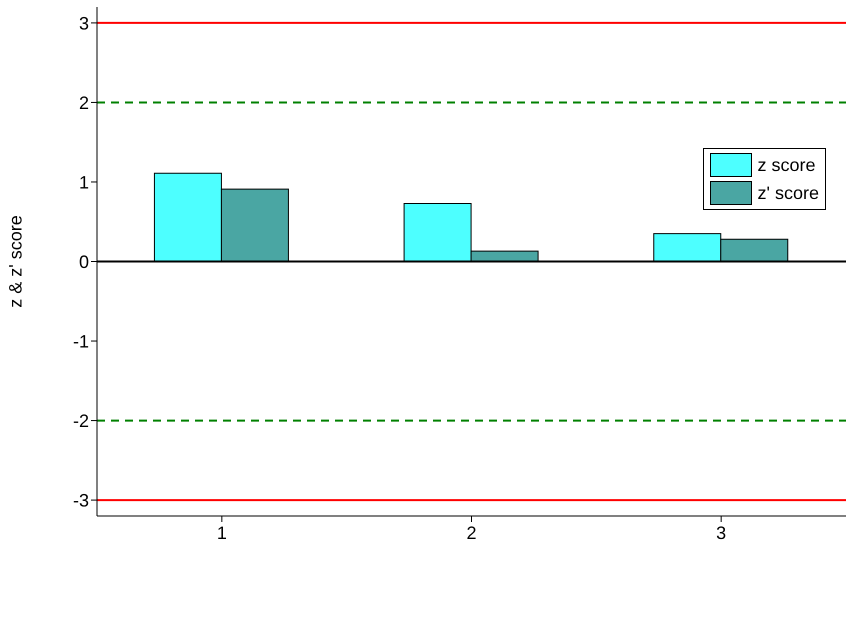 Image resolution: width=846 pixels, height=619 pixels. What do you see at coordinates (83, 102) in the screenshot?
I see `y-tick-label: 2` at bounding box center [83, 102].